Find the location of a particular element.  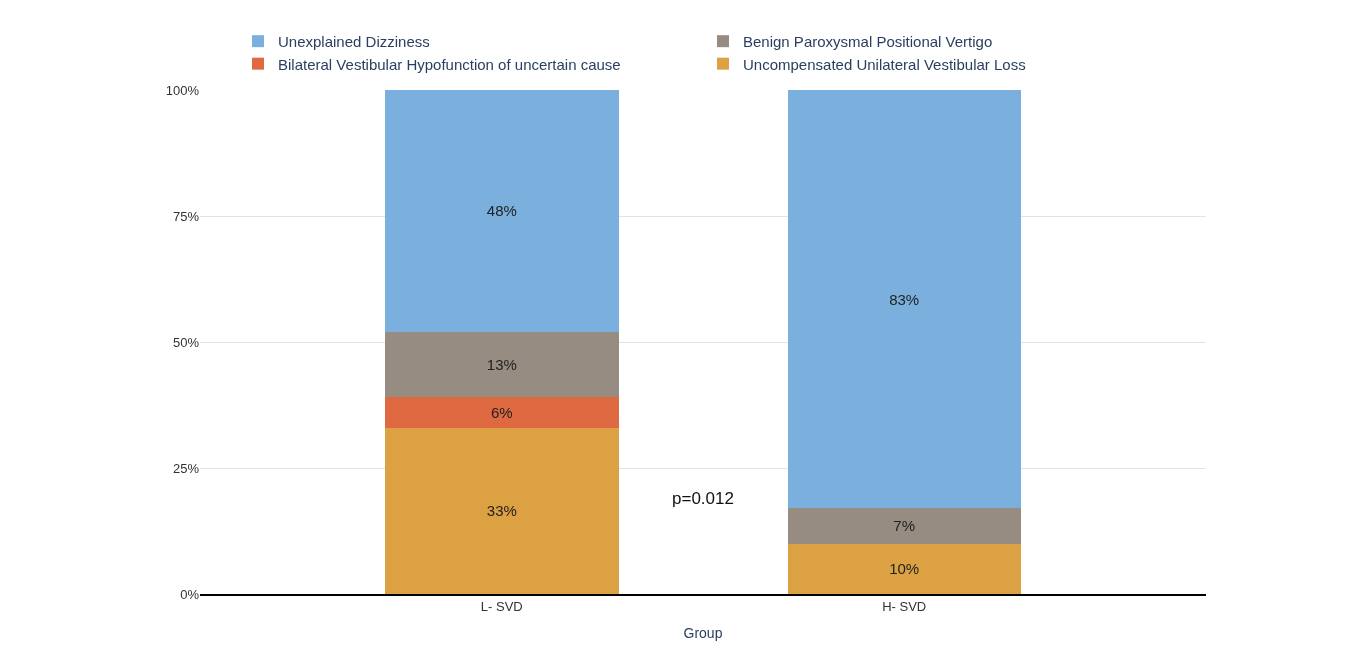

annotation: p=0.012 is located at coordinates (703, 498).